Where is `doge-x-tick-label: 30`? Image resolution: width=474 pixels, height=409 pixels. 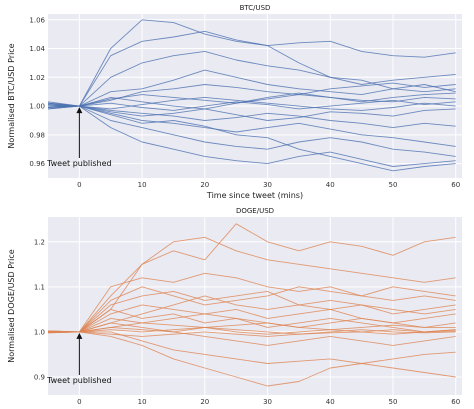 doge-x-tick-label: 30 is located at coordinates (267, 402).